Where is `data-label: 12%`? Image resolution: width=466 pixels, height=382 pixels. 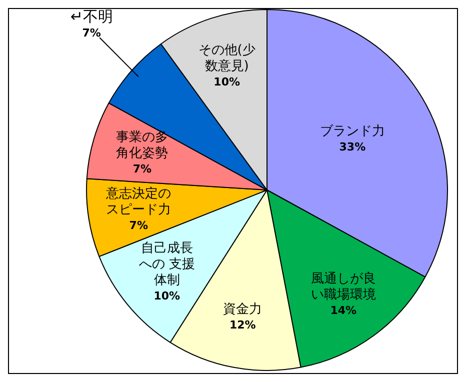 data-label: 12% is located at coordinates (242, 325).